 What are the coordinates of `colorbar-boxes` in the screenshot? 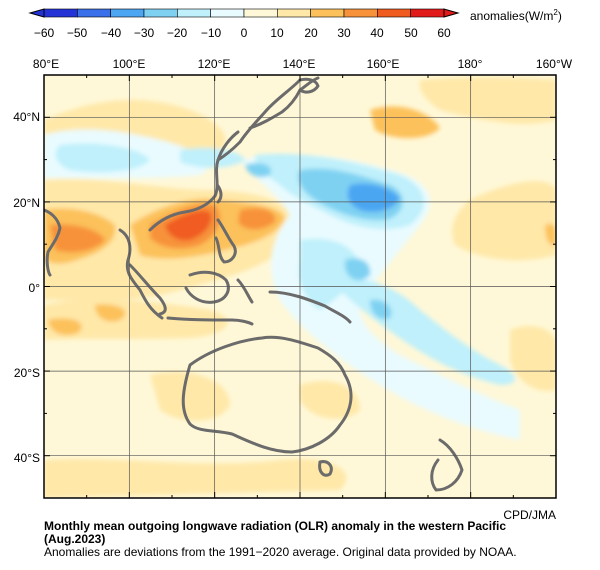 It's located at (244, 13).